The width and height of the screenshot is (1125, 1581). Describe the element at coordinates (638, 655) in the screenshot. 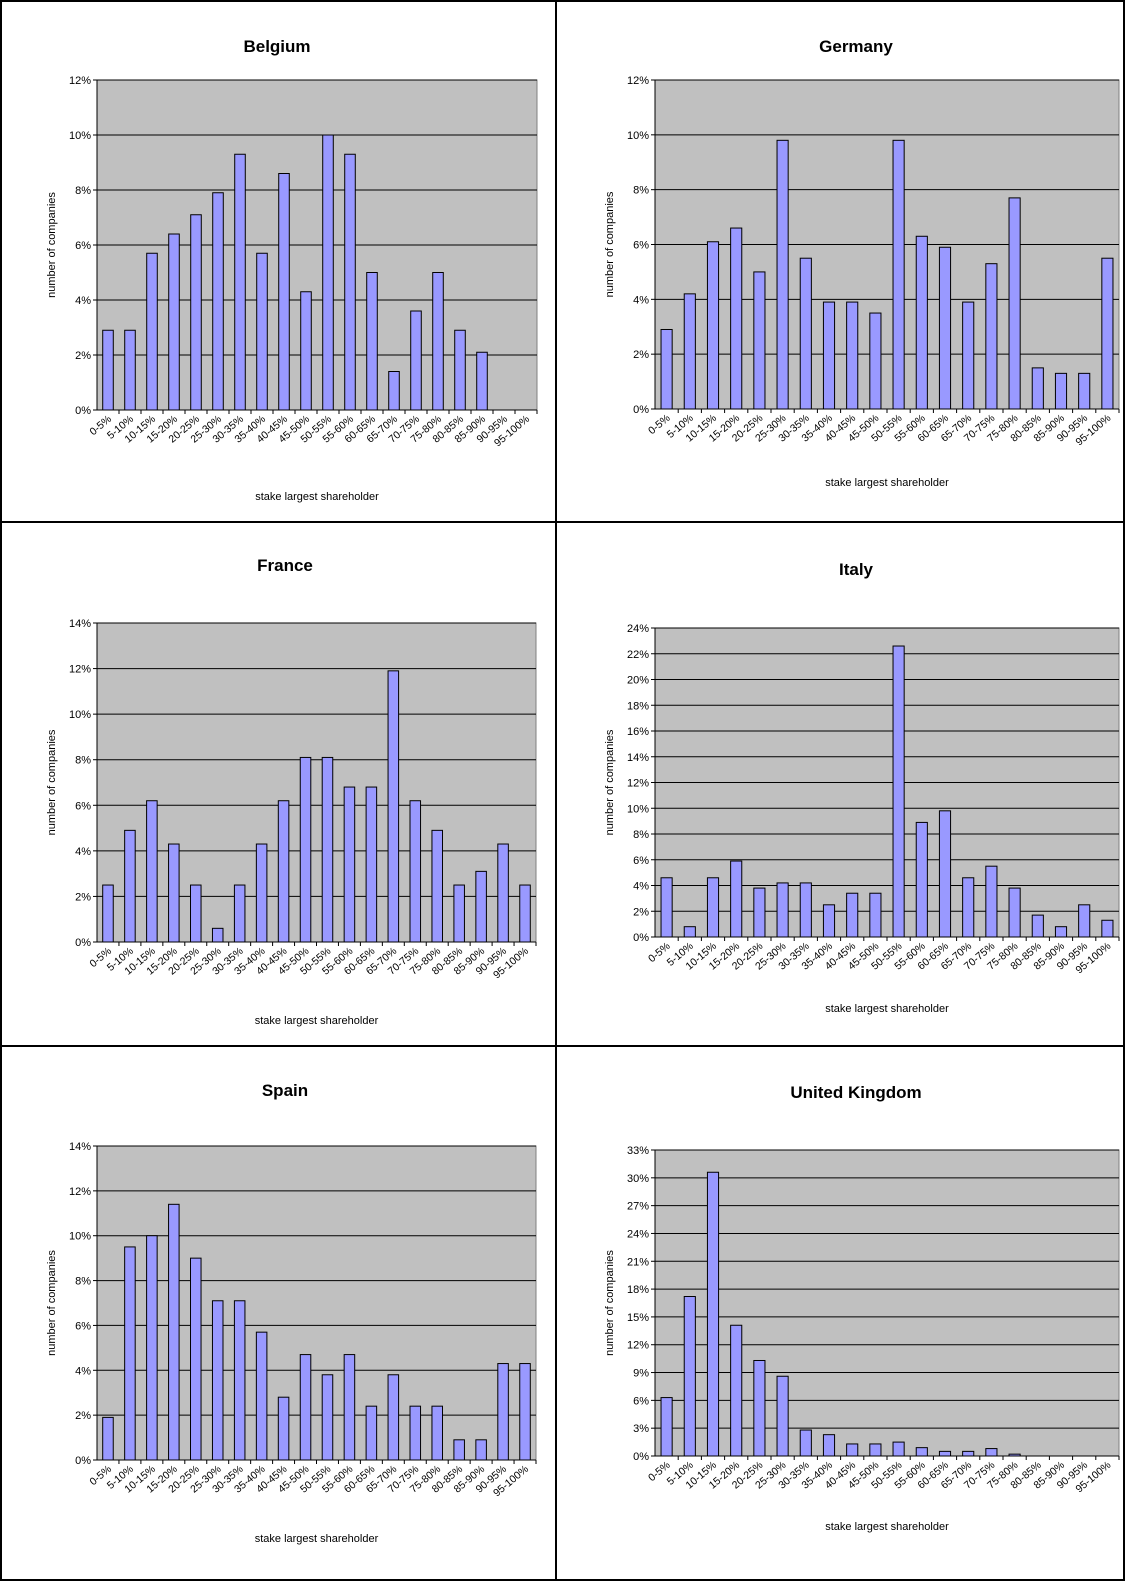

I see `y-tick-label: 22%` at that location.